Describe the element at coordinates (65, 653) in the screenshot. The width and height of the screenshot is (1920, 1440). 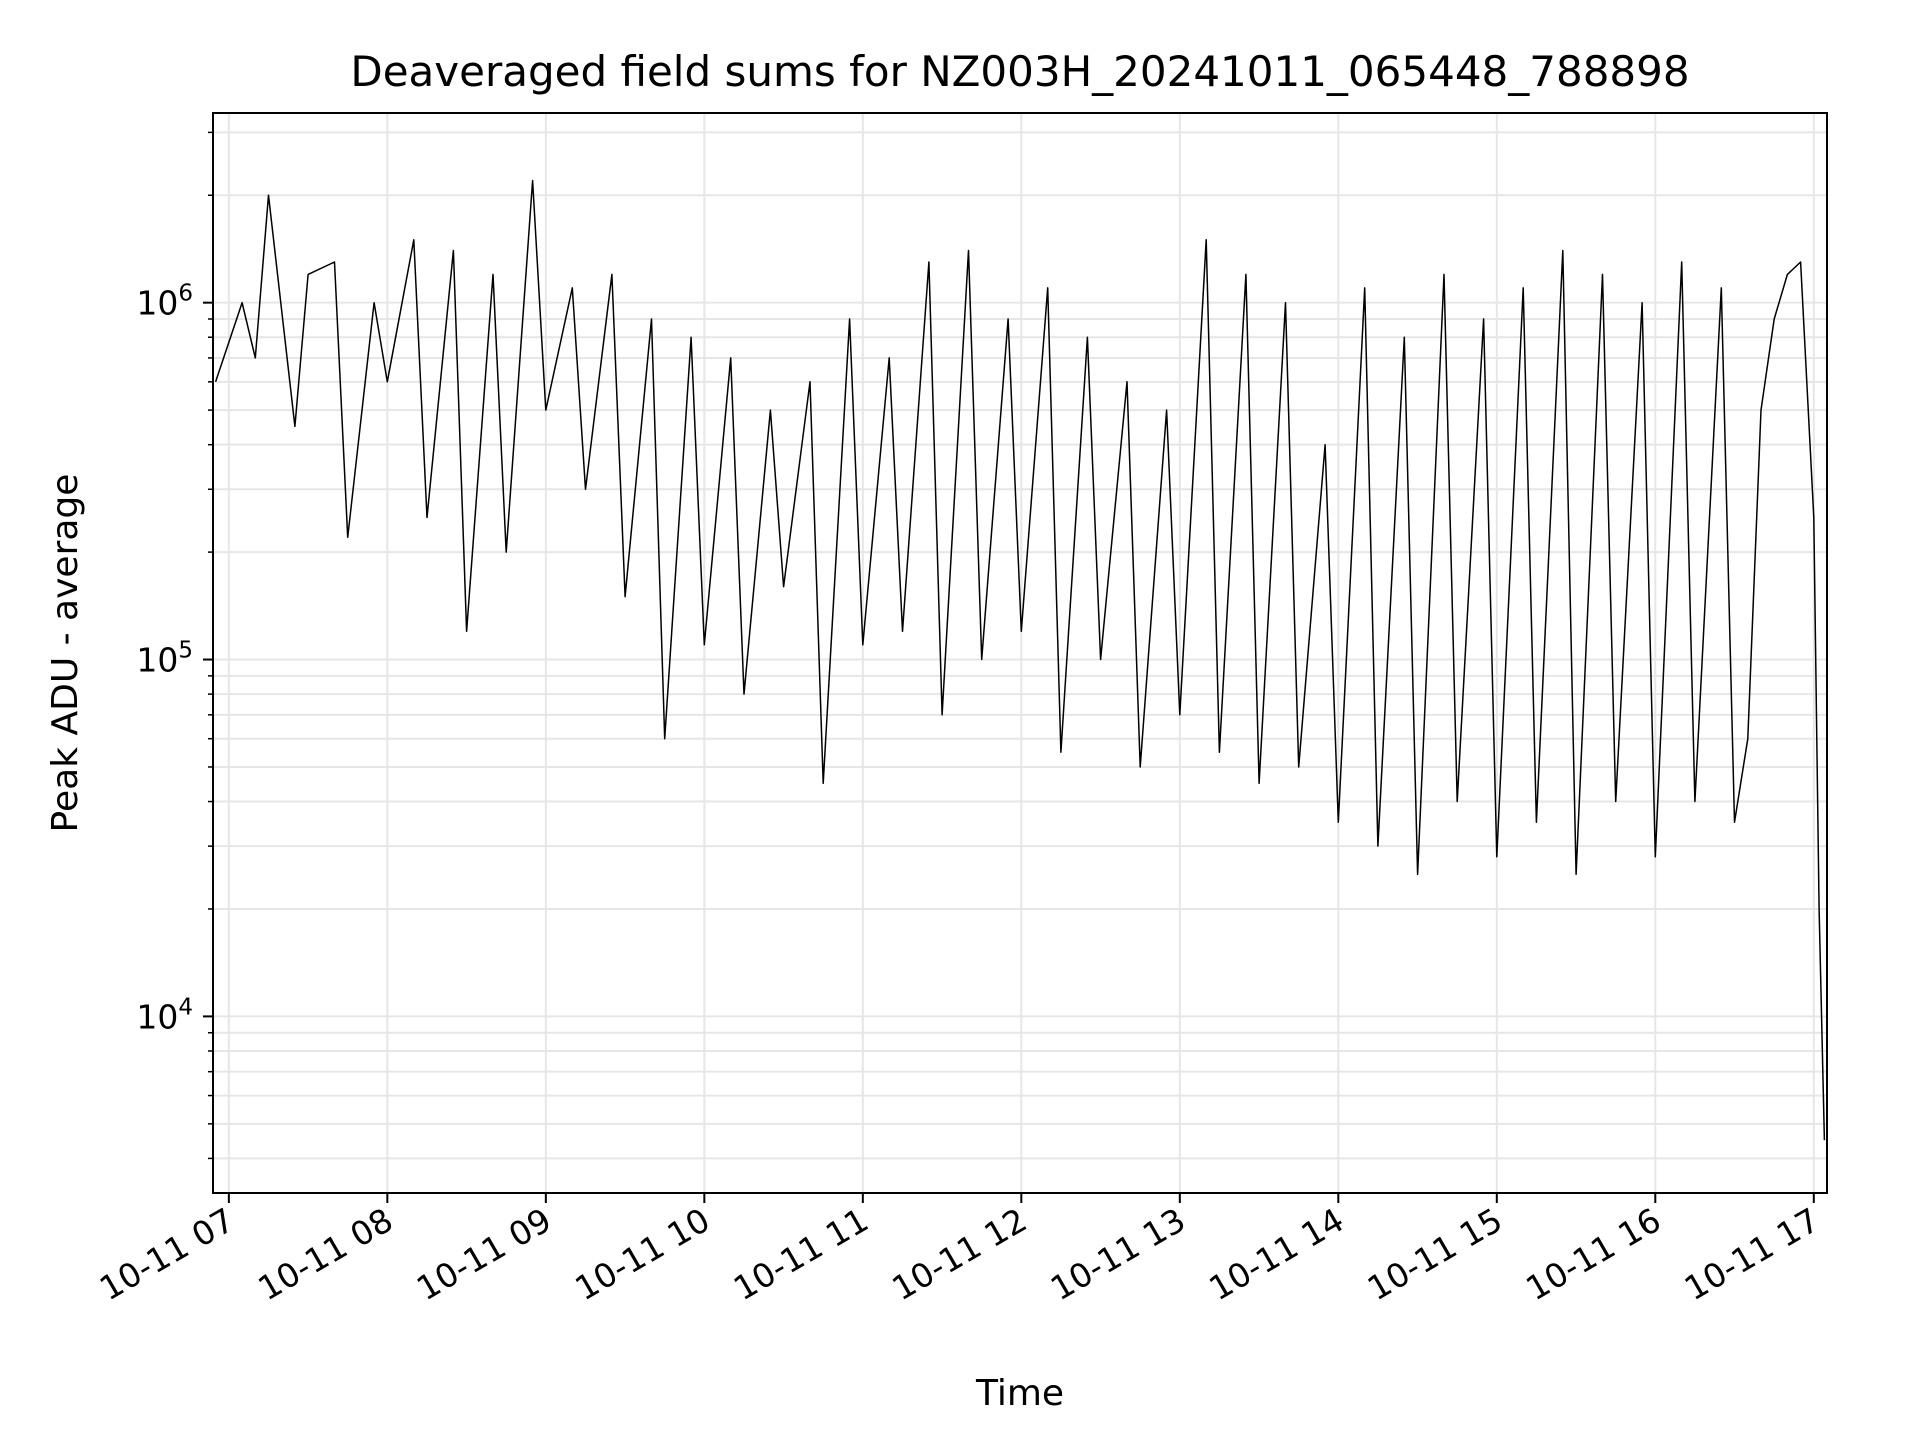
I see `y-axis-label: Peak ADU - average` at that location.